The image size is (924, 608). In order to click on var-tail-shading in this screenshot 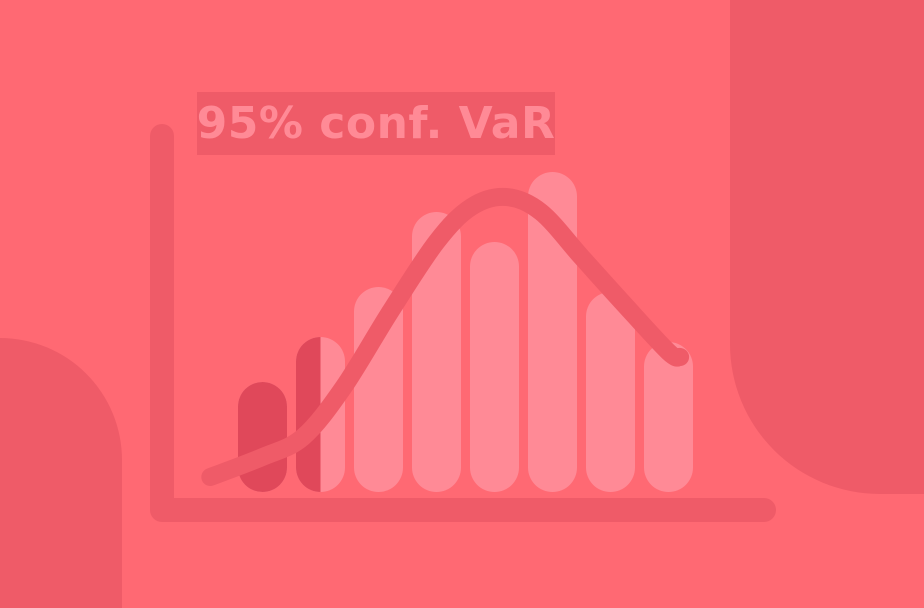, I will do `click(262, 437)`.